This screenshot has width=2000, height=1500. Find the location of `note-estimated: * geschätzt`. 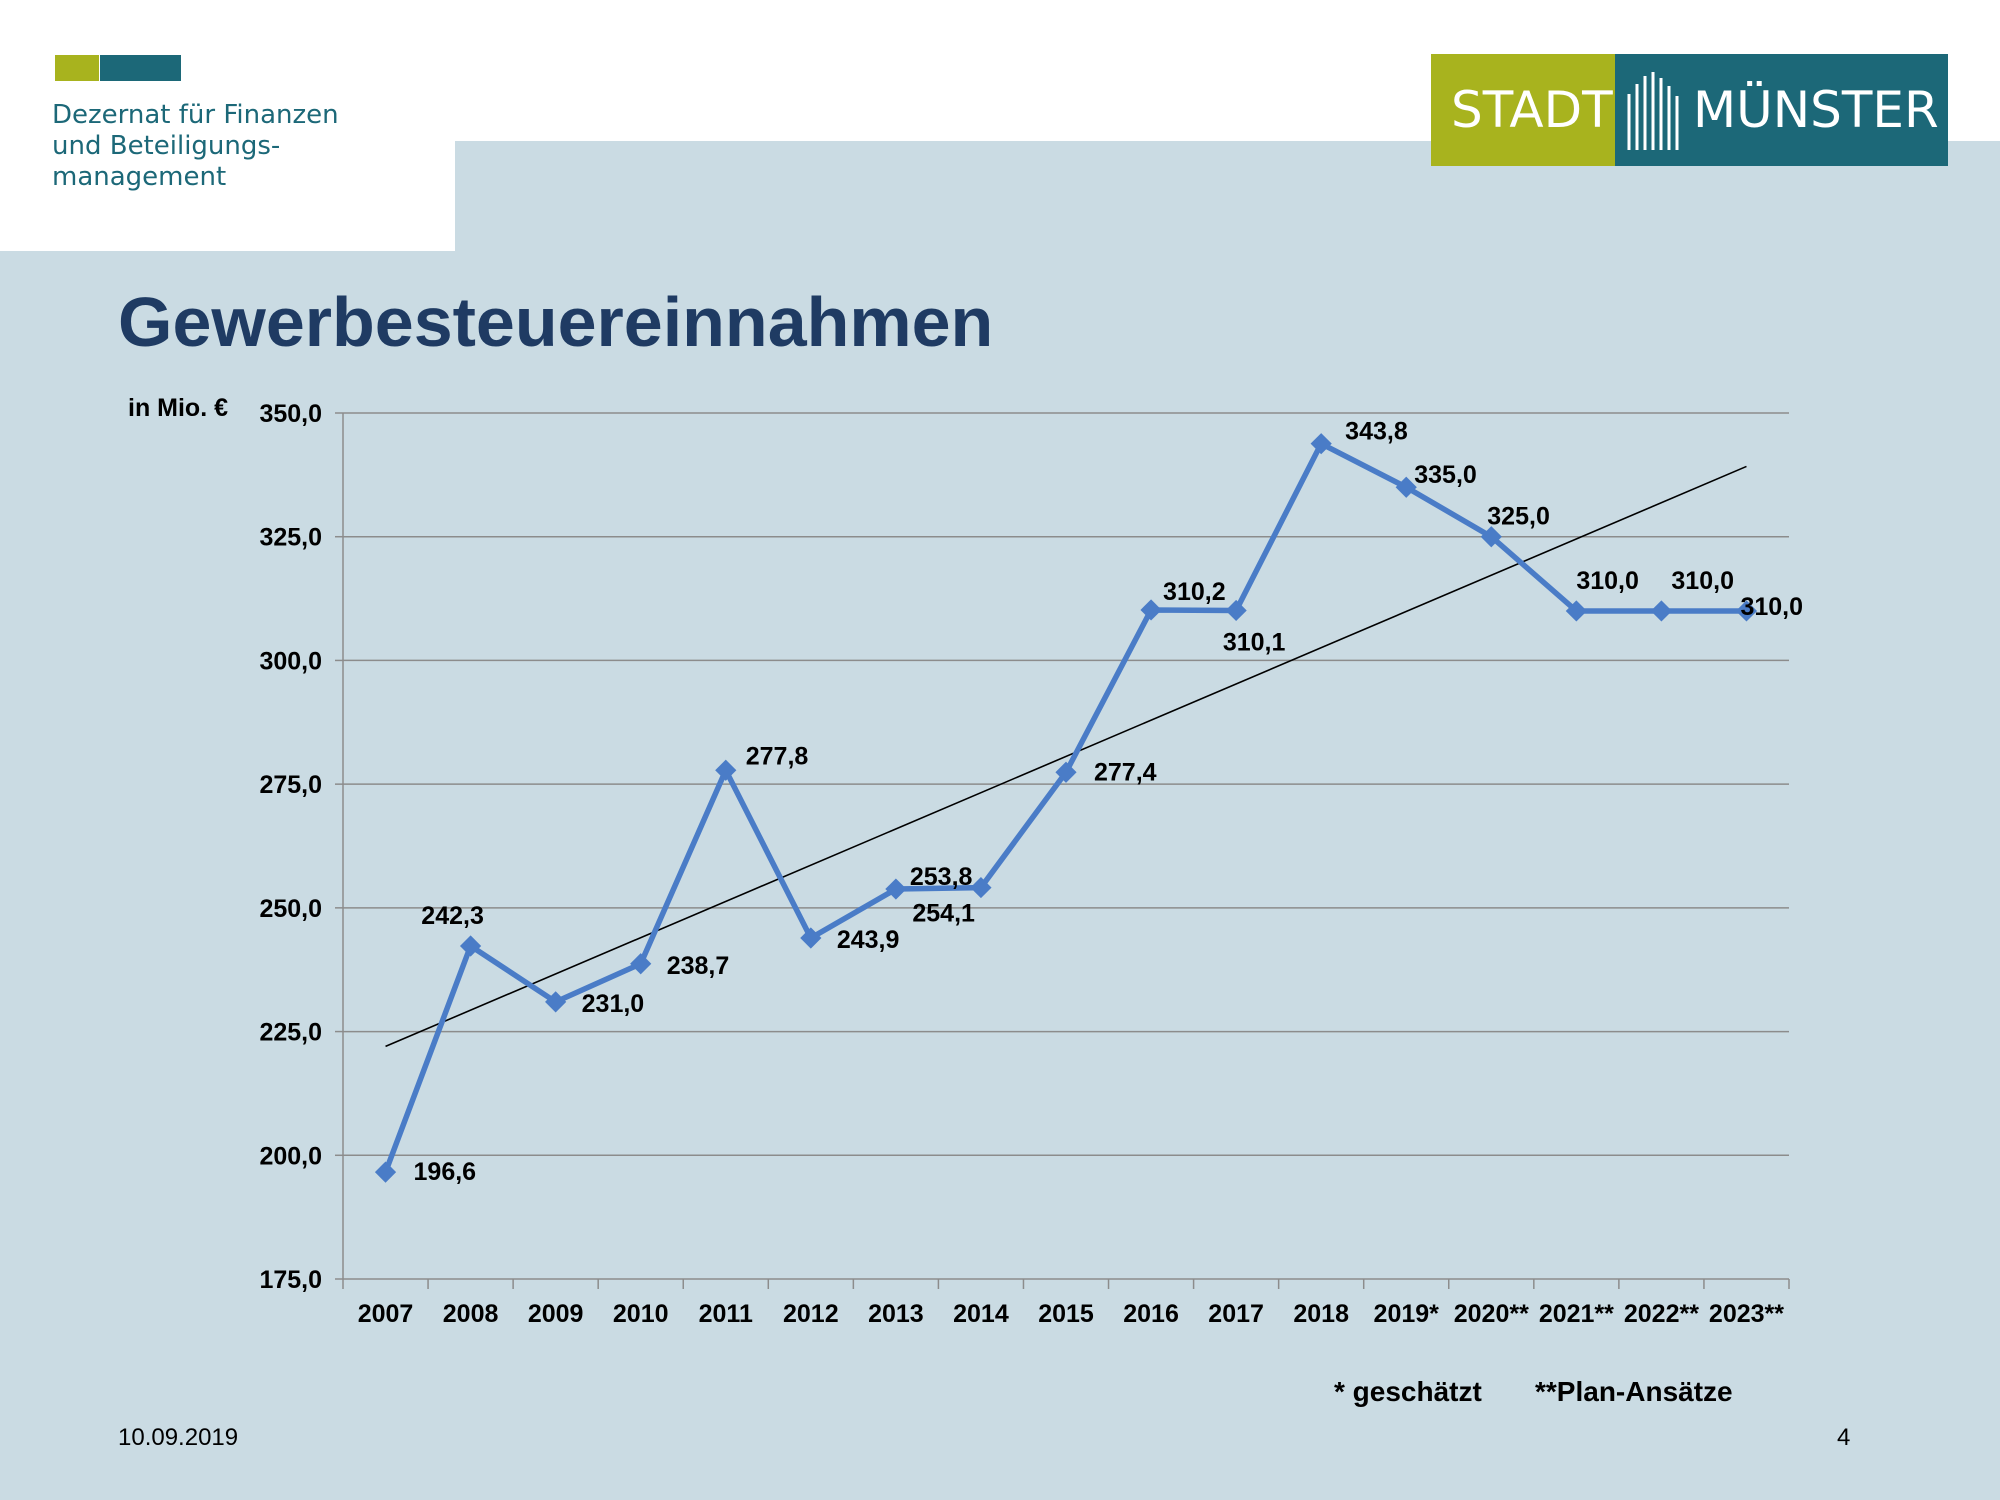

note-estimated: * geschätzt is located at coordinates (1408, 1391).